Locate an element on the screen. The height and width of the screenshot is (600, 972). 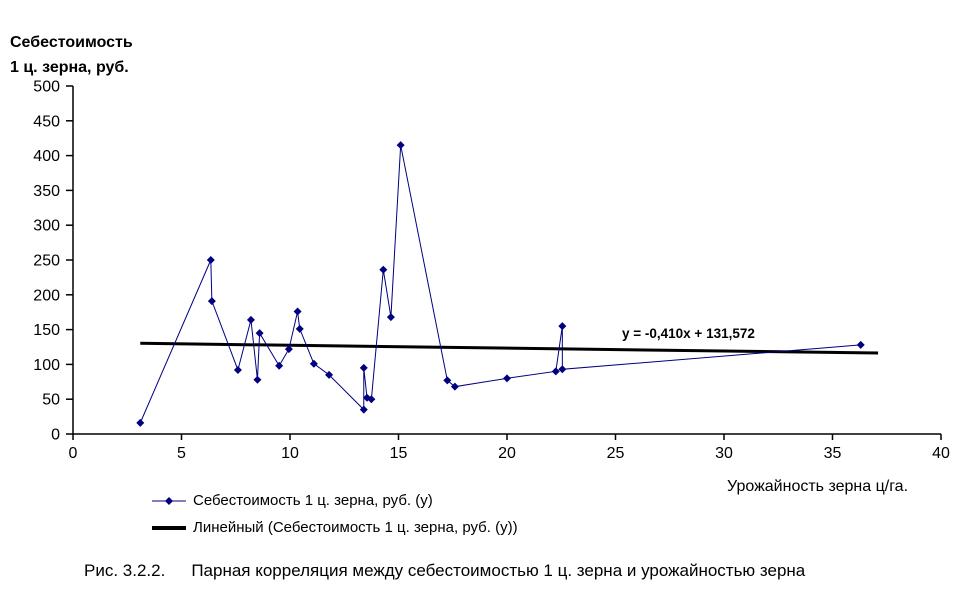
y-axis-title-line1: Себестоимость is located at coordinates (71, 42).